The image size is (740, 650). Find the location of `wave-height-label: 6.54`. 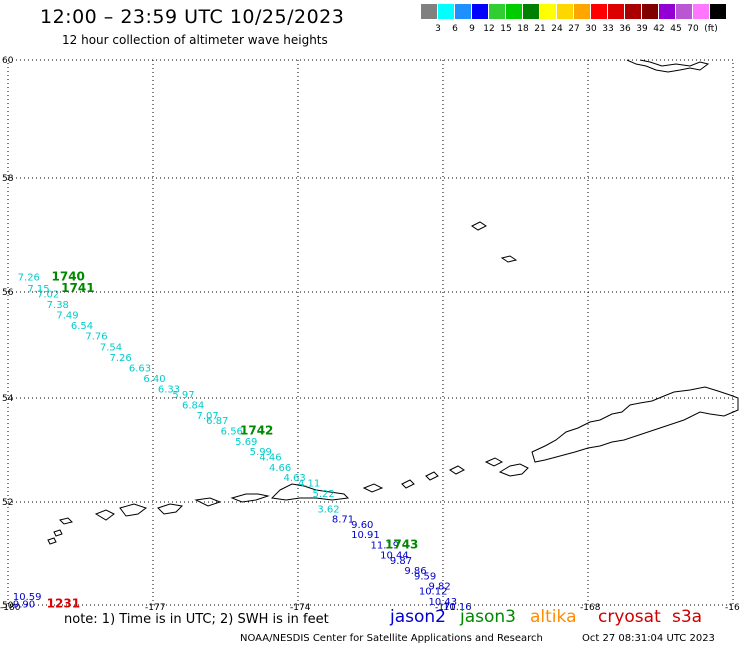

wave-height-label: 6.54 is located at coordinates (82, 326).